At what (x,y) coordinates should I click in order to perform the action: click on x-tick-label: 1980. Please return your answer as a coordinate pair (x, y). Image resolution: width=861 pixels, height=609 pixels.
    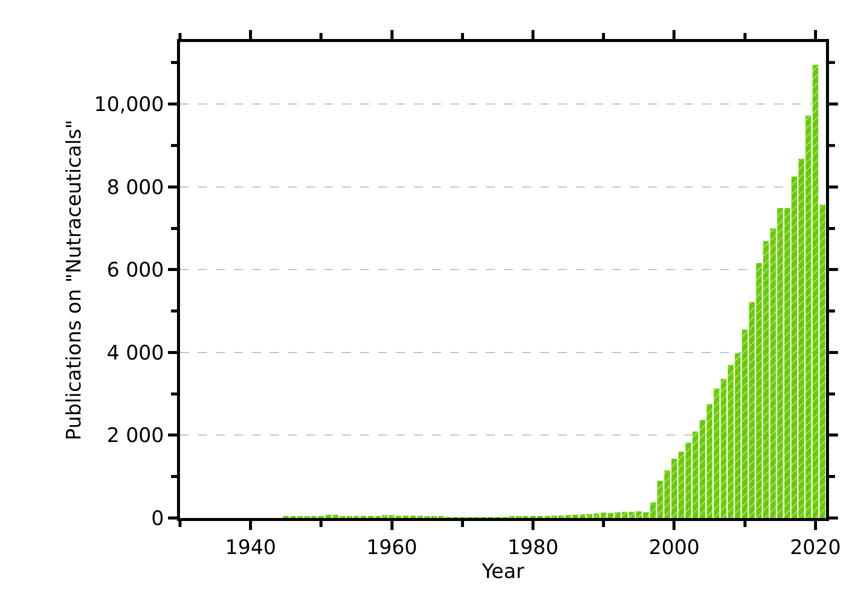
    Looking at the image, I should click on (533, 547).